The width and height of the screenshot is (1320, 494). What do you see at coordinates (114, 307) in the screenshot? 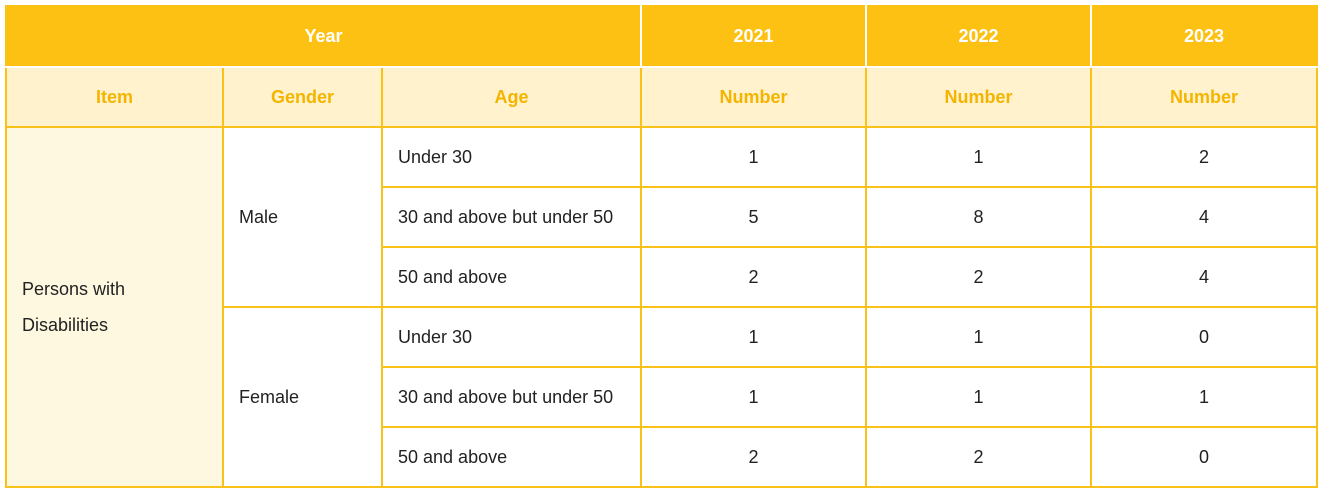
I see `item-cell: Persons with Disabilities` at bounding box center [114, 307].